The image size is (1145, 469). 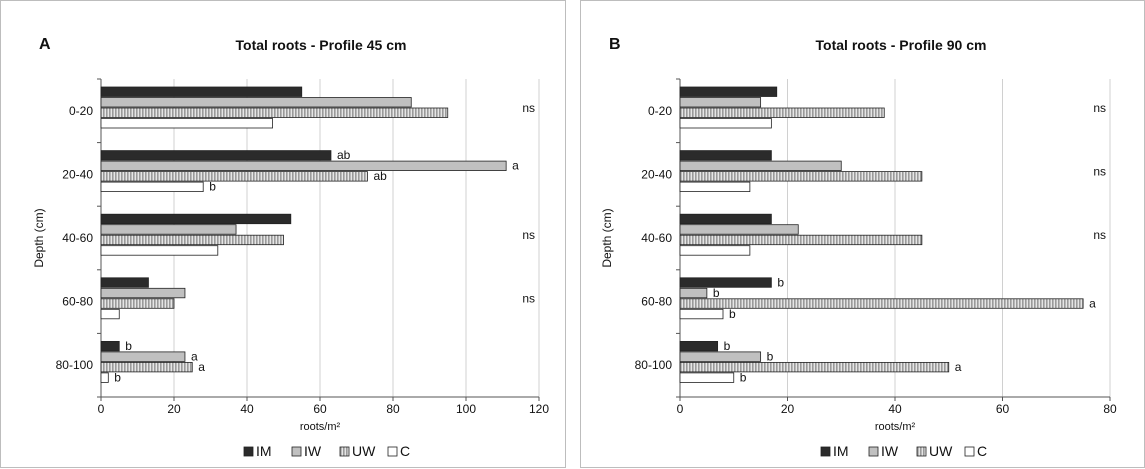 What do you see at coordinates (901, 45) in the screenshot?
I see `chart-title: Total roots - Profile 90 cm` at bounding box center [901, 45].